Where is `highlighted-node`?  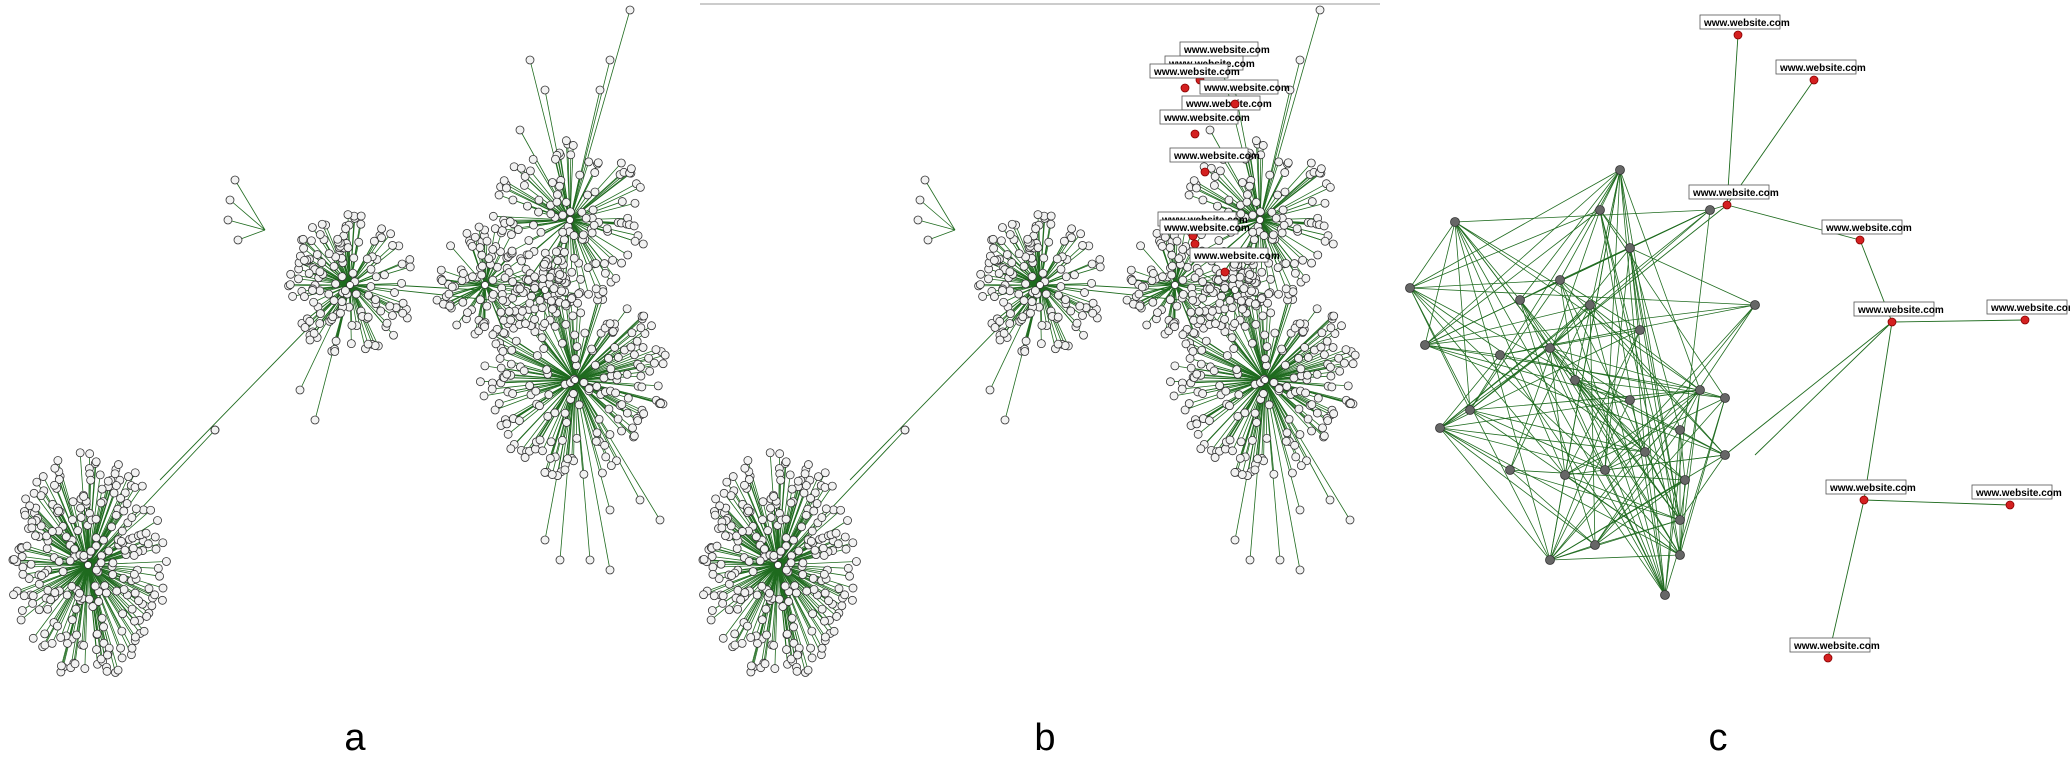
highlighted-node is located at coordinates (1205, 172).